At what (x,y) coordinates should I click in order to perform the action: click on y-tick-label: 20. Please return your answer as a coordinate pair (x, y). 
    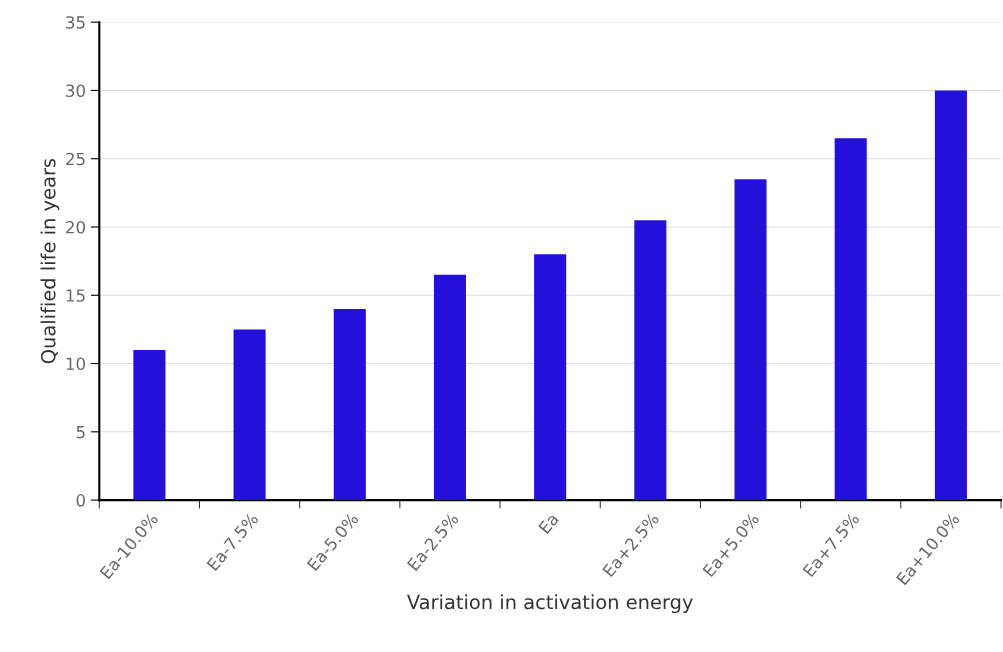
    Looking at the image, I should click on (75, 227).